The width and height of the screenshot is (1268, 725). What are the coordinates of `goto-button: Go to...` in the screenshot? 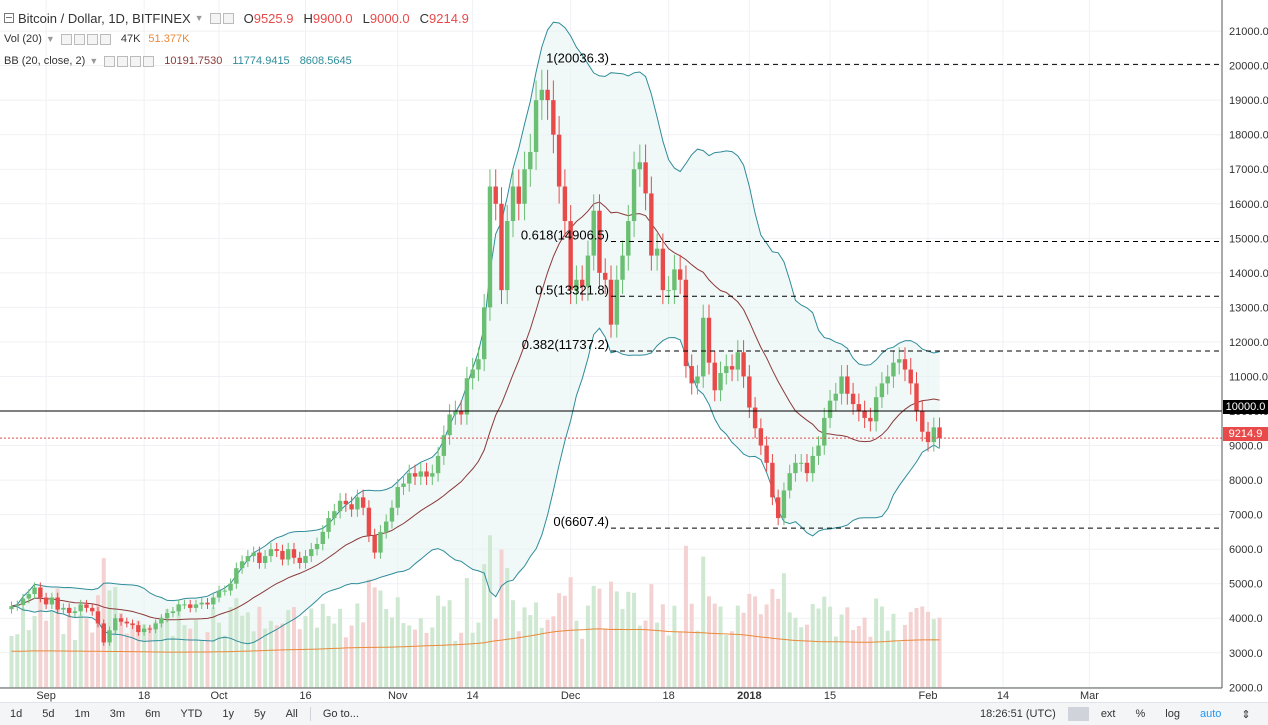 It's located at (340, 714).